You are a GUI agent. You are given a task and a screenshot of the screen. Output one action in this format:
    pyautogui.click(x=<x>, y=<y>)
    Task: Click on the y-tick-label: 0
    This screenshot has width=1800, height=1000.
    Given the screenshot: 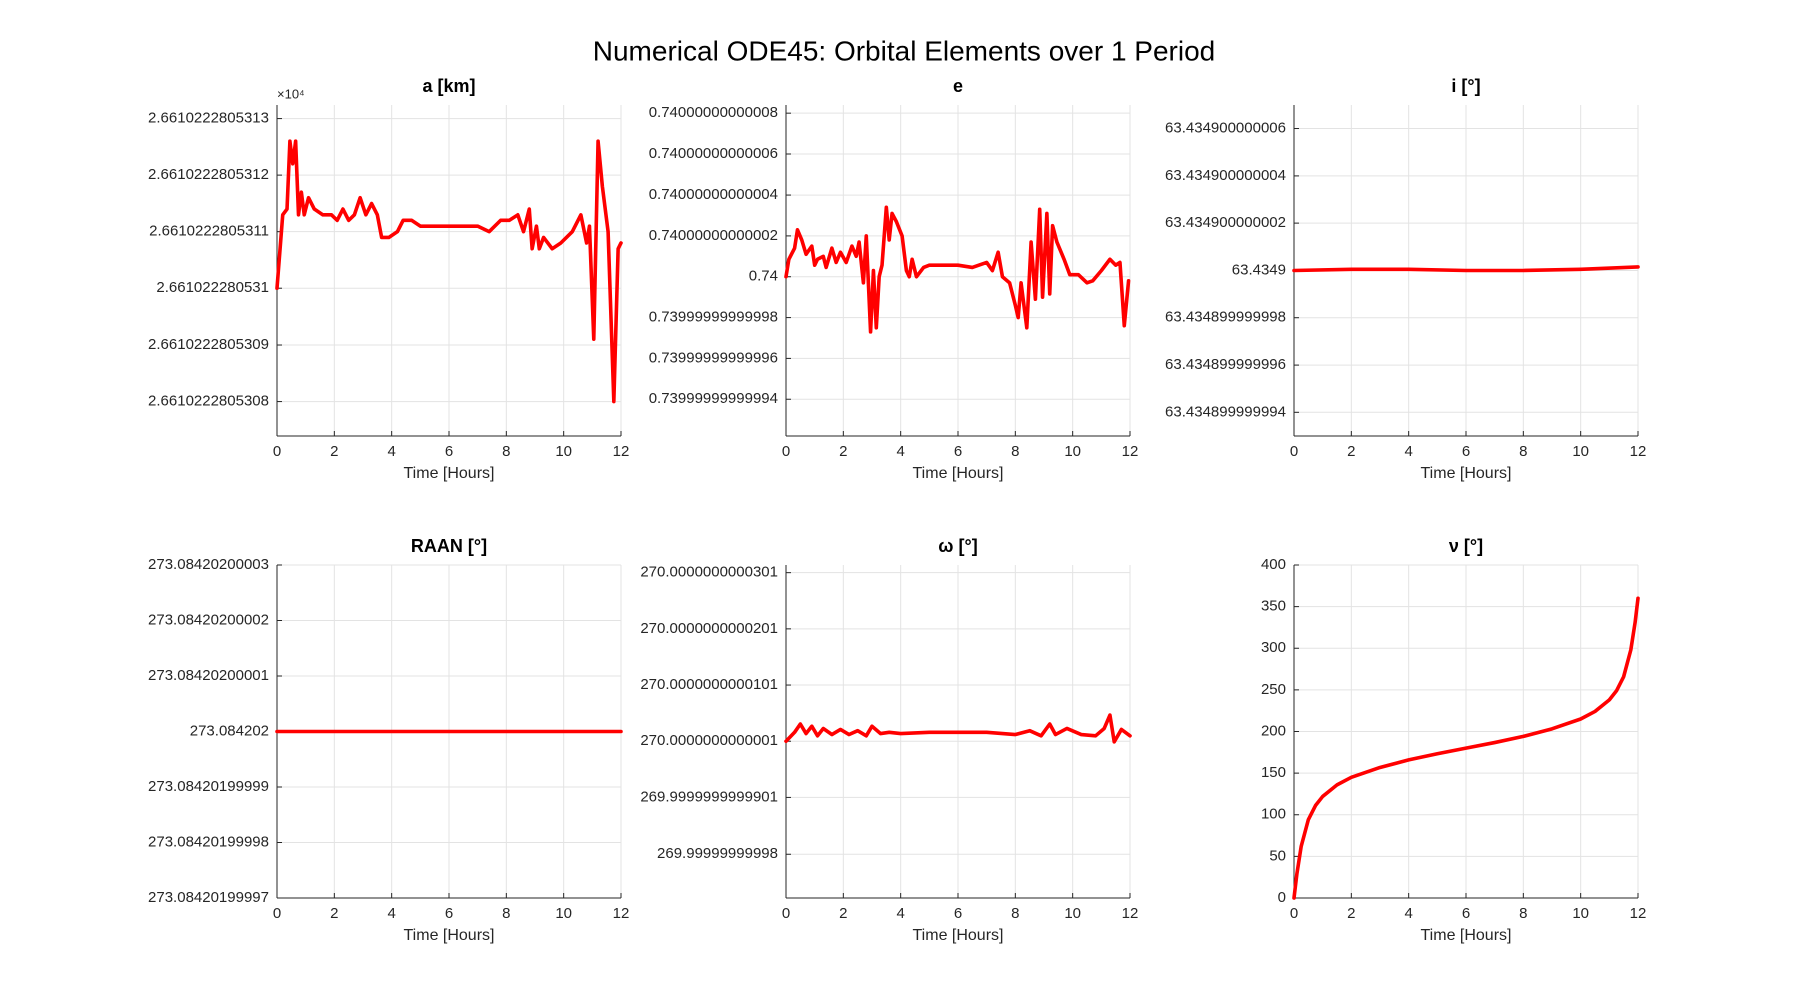 What is the action you would take?
    pyautogui.click(x=1282, y=897)
    